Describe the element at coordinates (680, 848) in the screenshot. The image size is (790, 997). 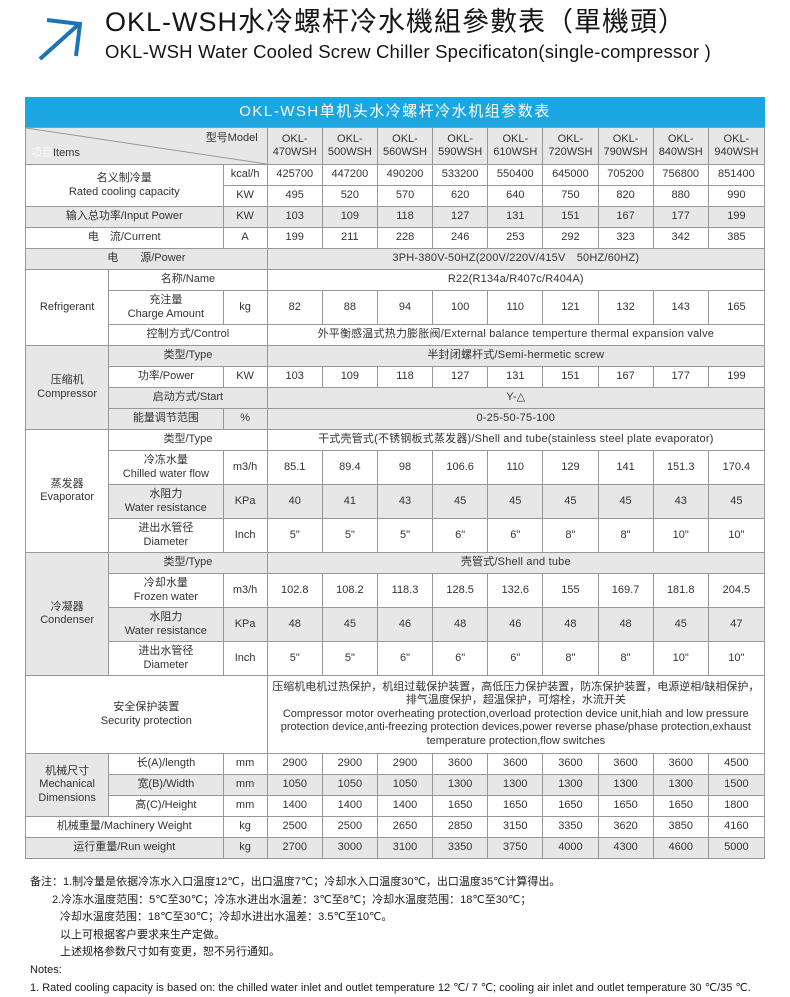
I see `value-cell: 4600` at that location.